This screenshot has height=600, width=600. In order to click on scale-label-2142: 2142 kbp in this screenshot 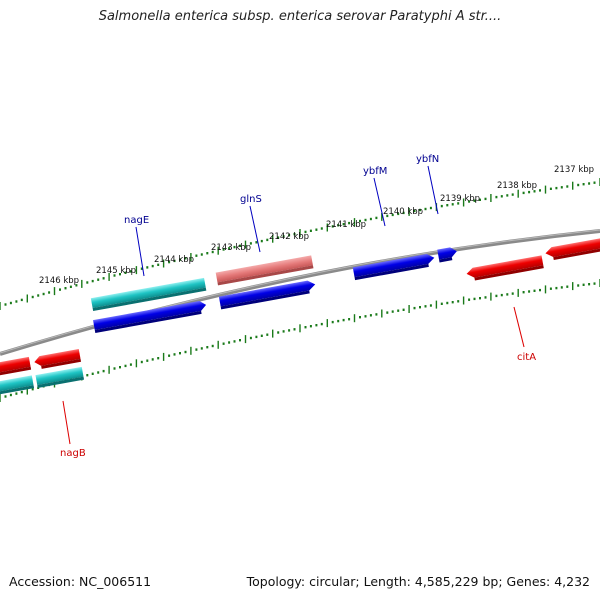, I will do `click(289, 237)`.